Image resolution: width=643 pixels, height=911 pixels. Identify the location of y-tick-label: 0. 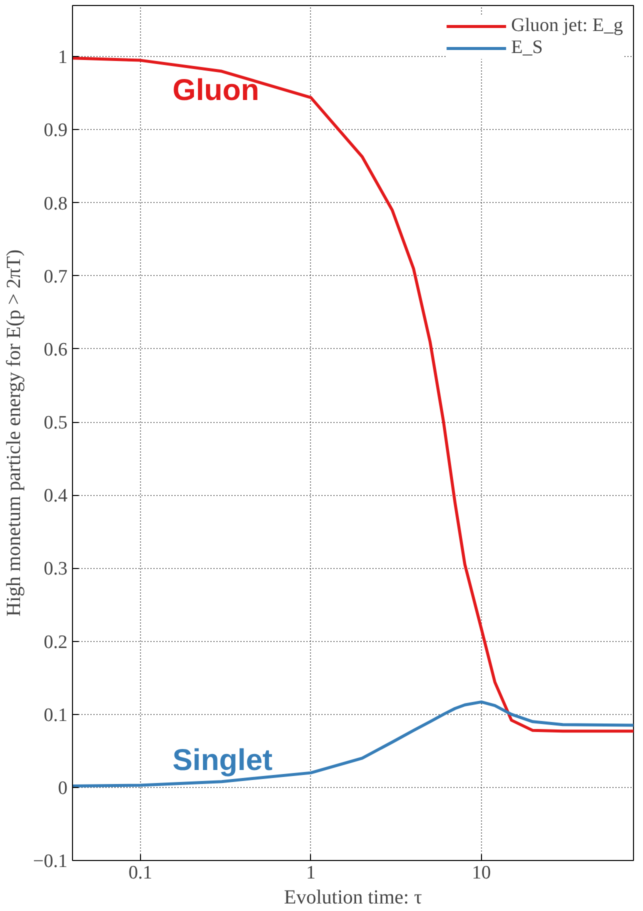
(63, 788).